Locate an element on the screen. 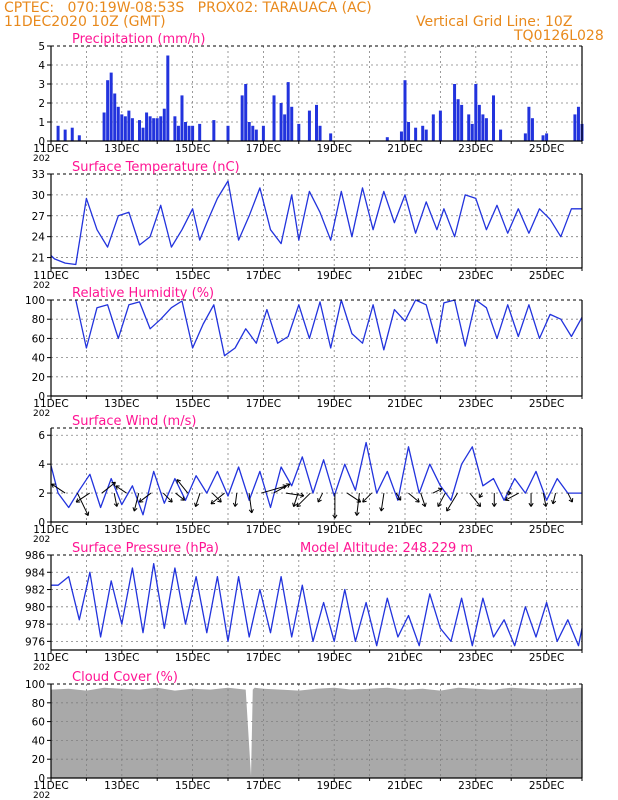 This screenshot has height=800, width=618. y-tick-label: 0 is located at coordinates (41, 397).